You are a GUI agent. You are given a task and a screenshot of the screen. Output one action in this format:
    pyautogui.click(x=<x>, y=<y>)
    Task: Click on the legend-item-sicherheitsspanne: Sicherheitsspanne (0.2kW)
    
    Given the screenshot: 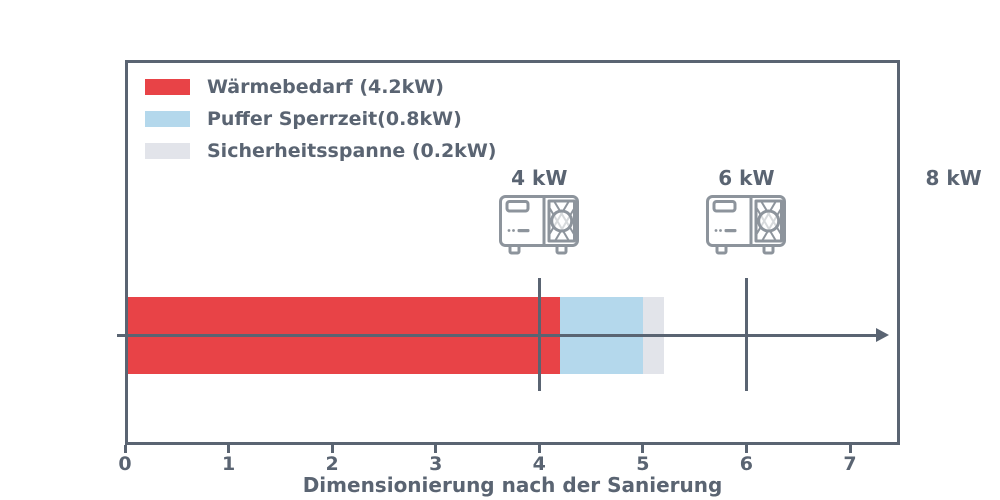 What is the action you would take?
    pyautogui.click(x=320, y=151)
    